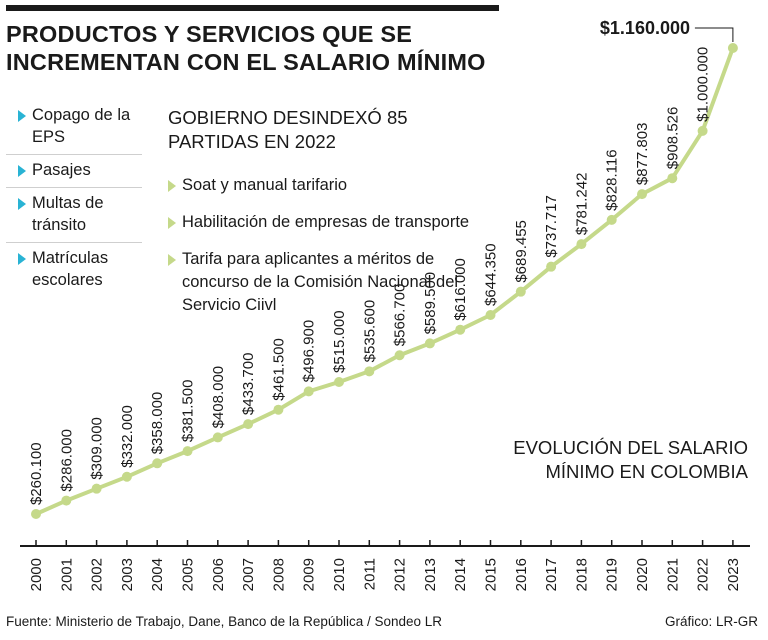 Image resolution: width=768 pixels, height=640 pixels. Describe the element at coordinates (612, 574) in the screenshot. I see `x-tick-label: 2019` at that location.